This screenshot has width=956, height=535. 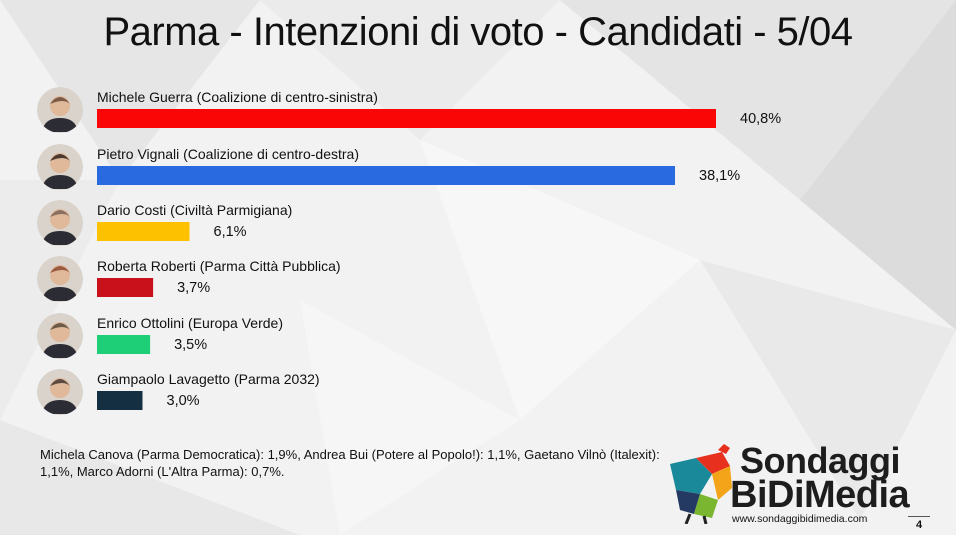 I want to click on candidate-name-label: Roberta Roberti (Parma Città Pubblica), so click(x=219, y=266).